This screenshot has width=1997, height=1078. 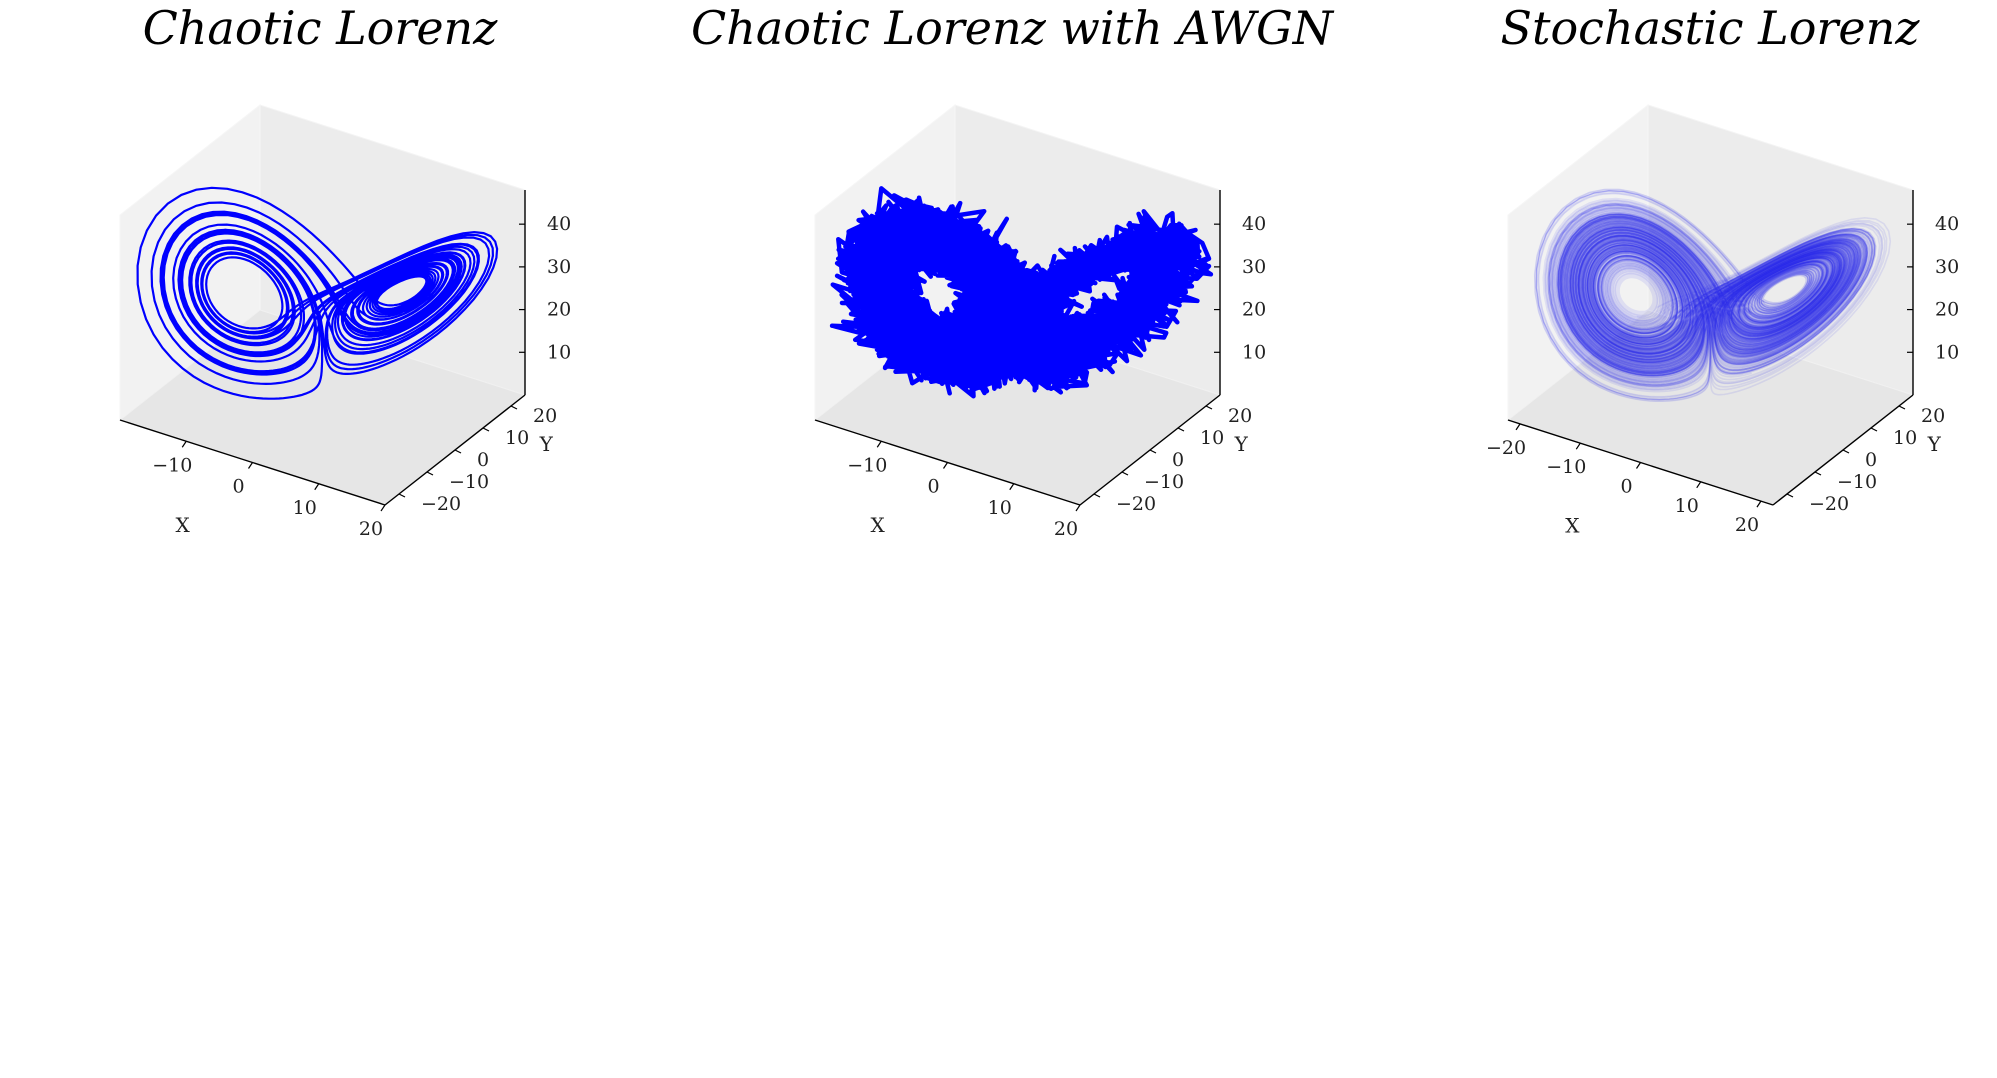 I want to click on x-tick-label: −20, so click(x=1506, y=448).